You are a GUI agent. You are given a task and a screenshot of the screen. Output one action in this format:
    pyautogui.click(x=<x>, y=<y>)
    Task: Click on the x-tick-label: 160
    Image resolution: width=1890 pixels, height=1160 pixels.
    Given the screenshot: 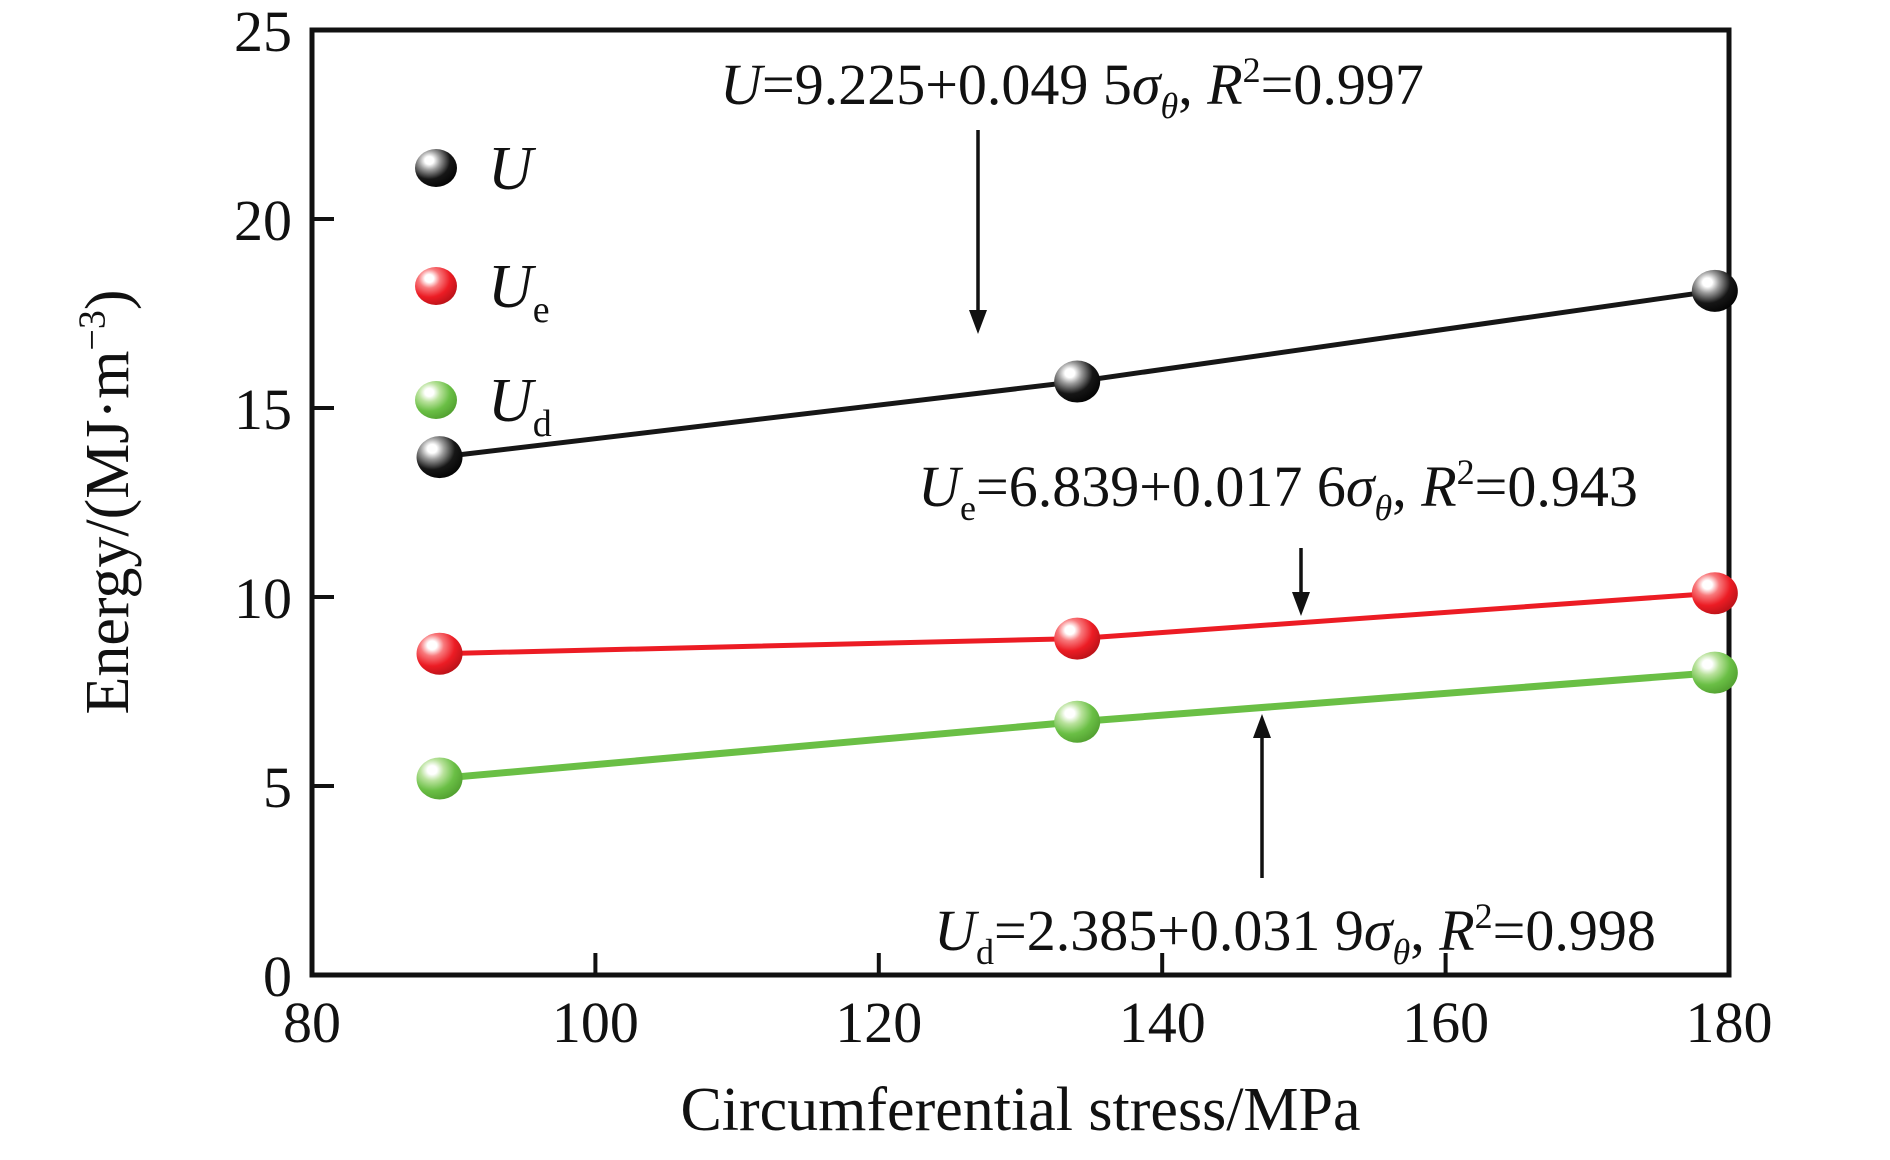 What is the action you would take?
    pyautogui.click(x=1445, y=1022)
    